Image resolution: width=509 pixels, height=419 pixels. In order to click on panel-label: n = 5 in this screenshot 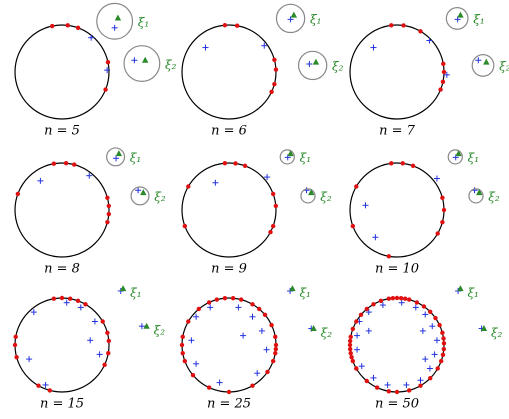, I will do `click(62, 131)`.